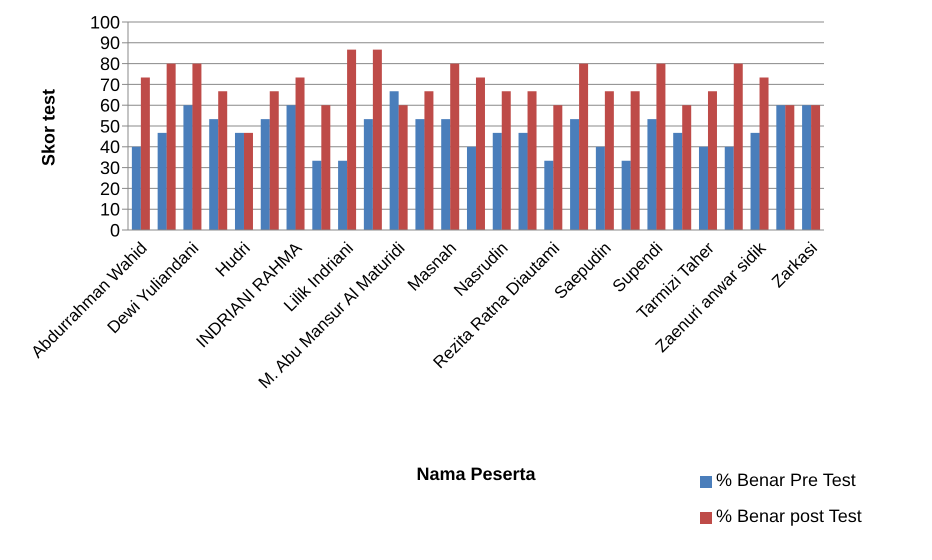 This screenshot has height=560, width=932. I want to click on y-tick-label: 30, so click(110, 168).